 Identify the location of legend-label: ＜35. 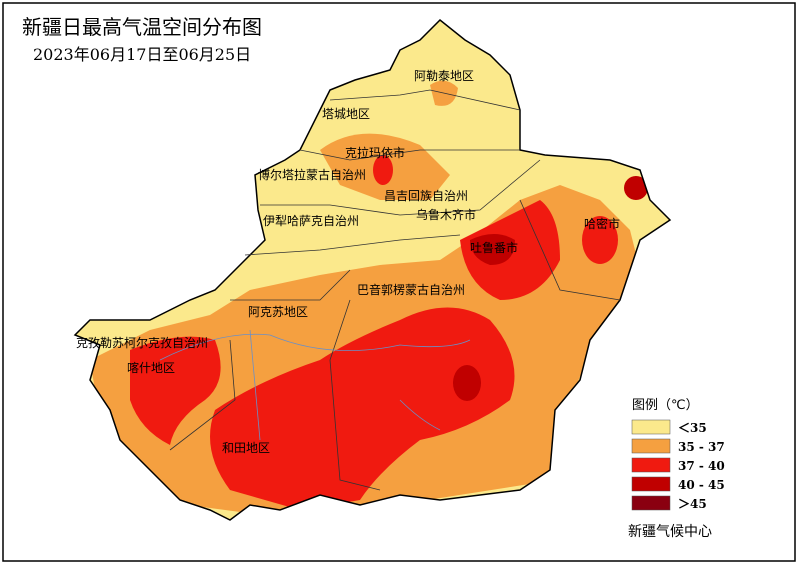
(692, 428).